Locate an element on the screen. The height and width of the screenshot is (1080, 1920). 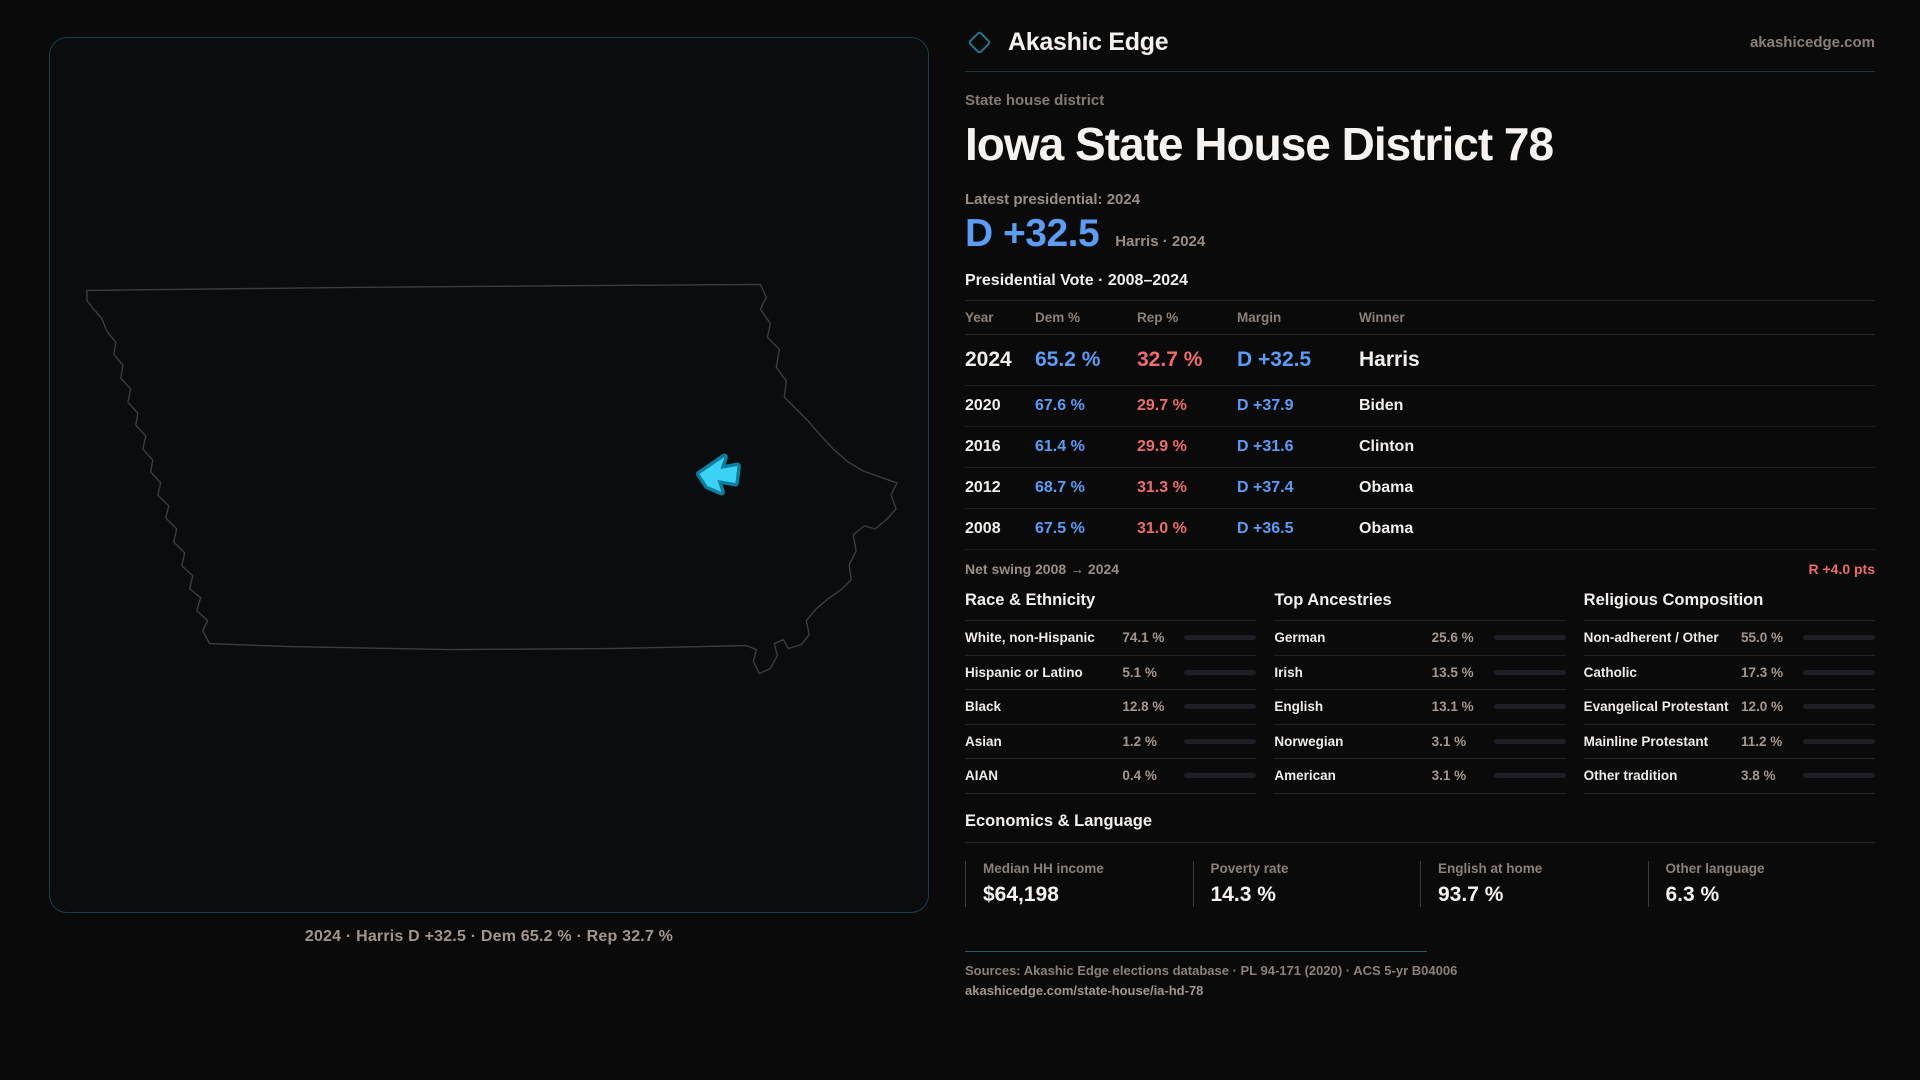
demo-row: Asian 1.2 % is located at coordinates (1111, 741).